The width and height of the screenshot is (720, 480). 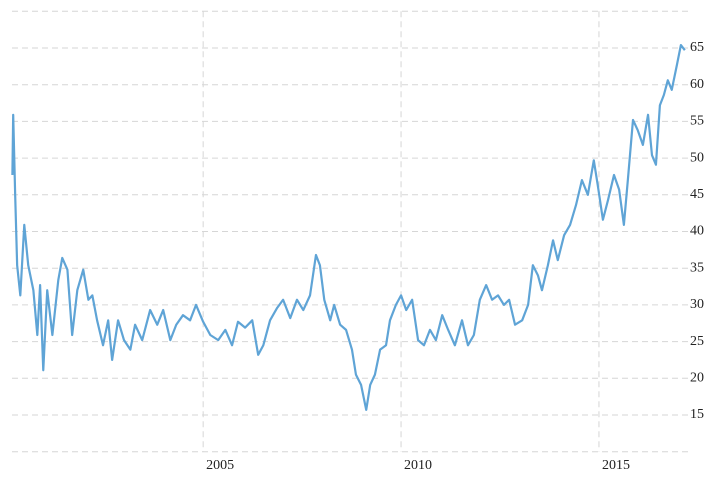 What do you see at coordinates (697, 194) in the screenshot?
I see `y-tick-label: 45` at bounding box center [697, 194].